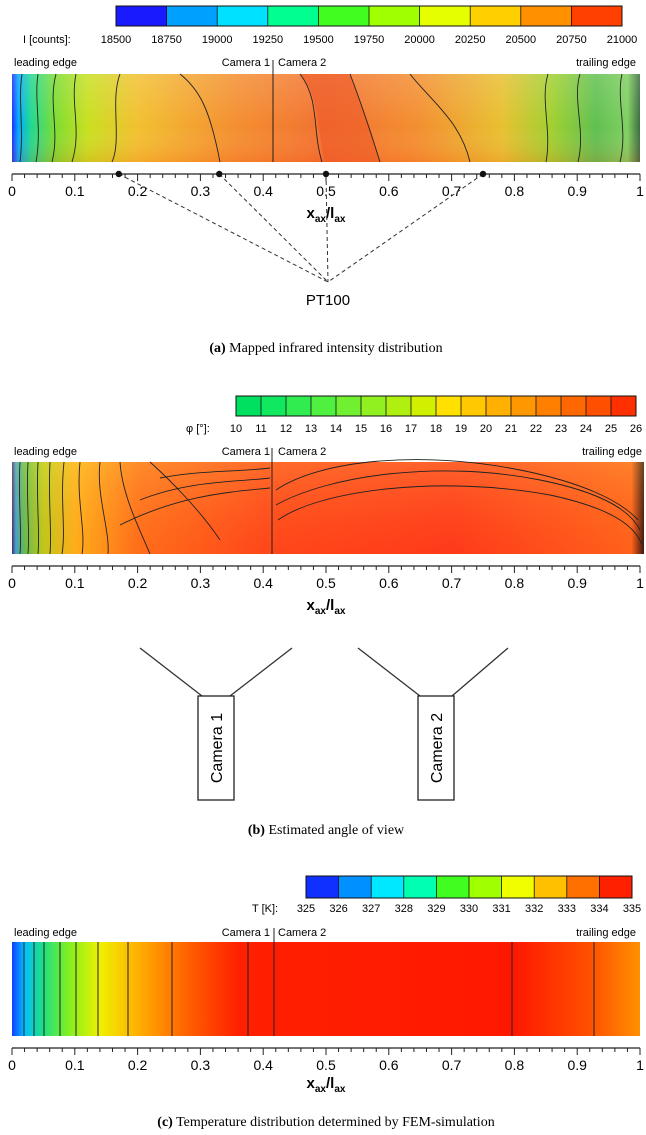 The width and height of the screenshot is (646, 1135). I want to click on trailing-edge-label-a: trailing edge, so click(606, 63).